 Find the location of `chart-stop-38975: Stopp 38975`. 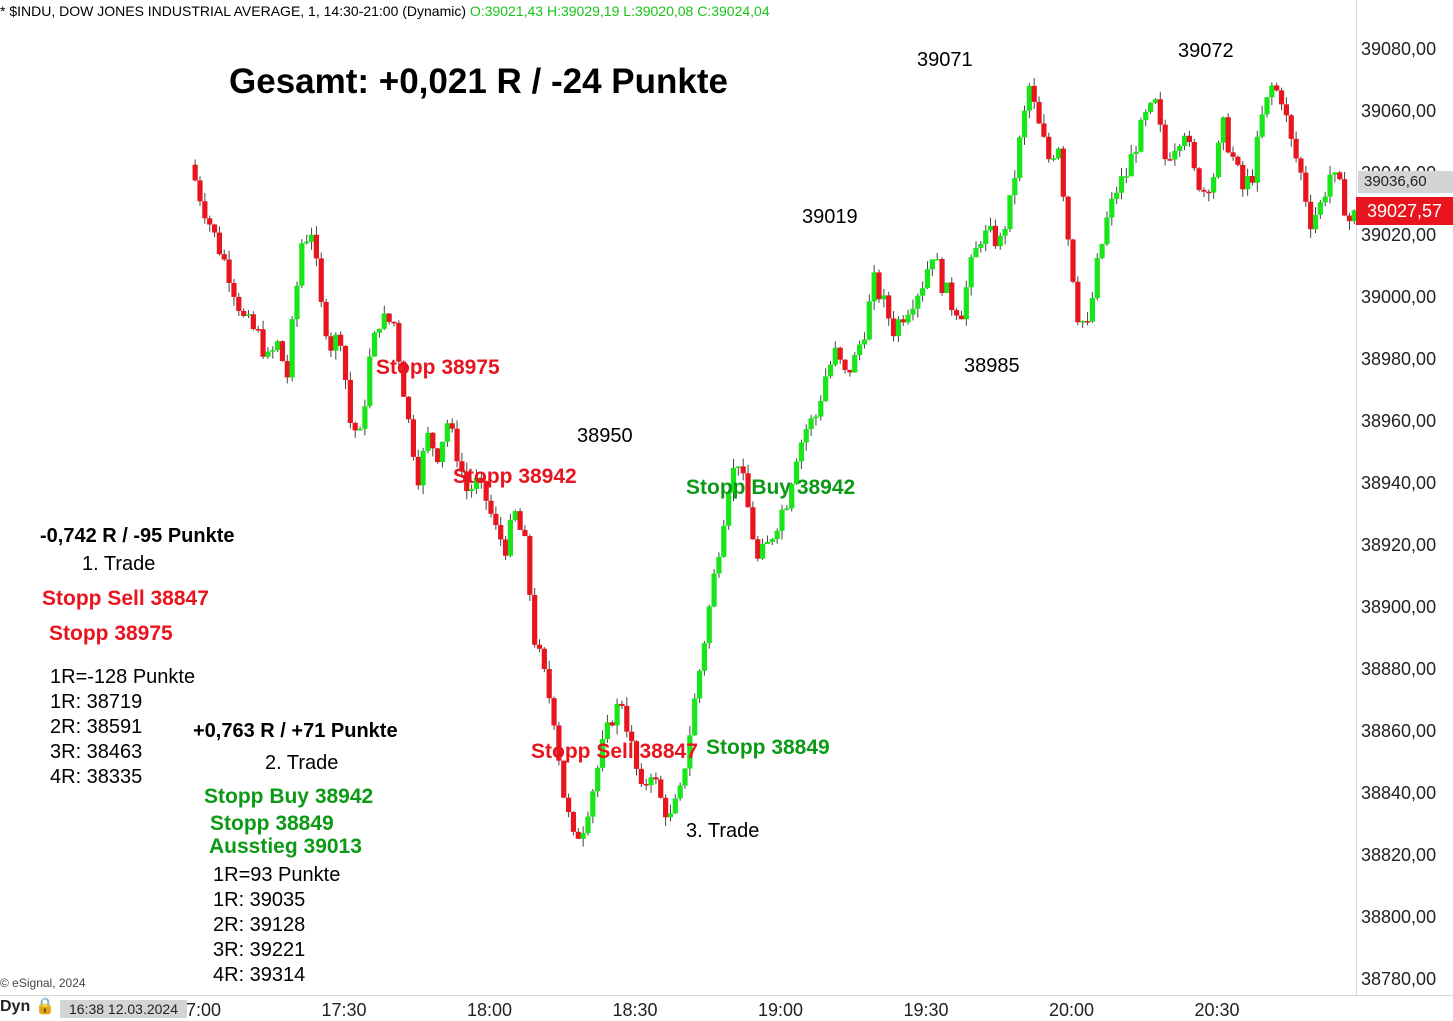

chart-stop-38975: Stopp 38975 is located at coordinates (438, 367).